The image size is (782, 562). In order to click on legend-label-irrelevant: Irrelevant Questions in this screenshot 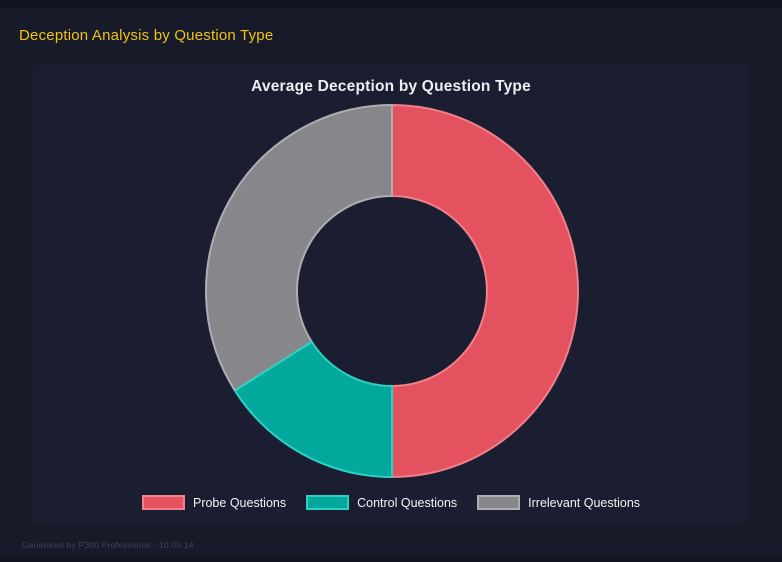, I will do `click(584, 502)`.